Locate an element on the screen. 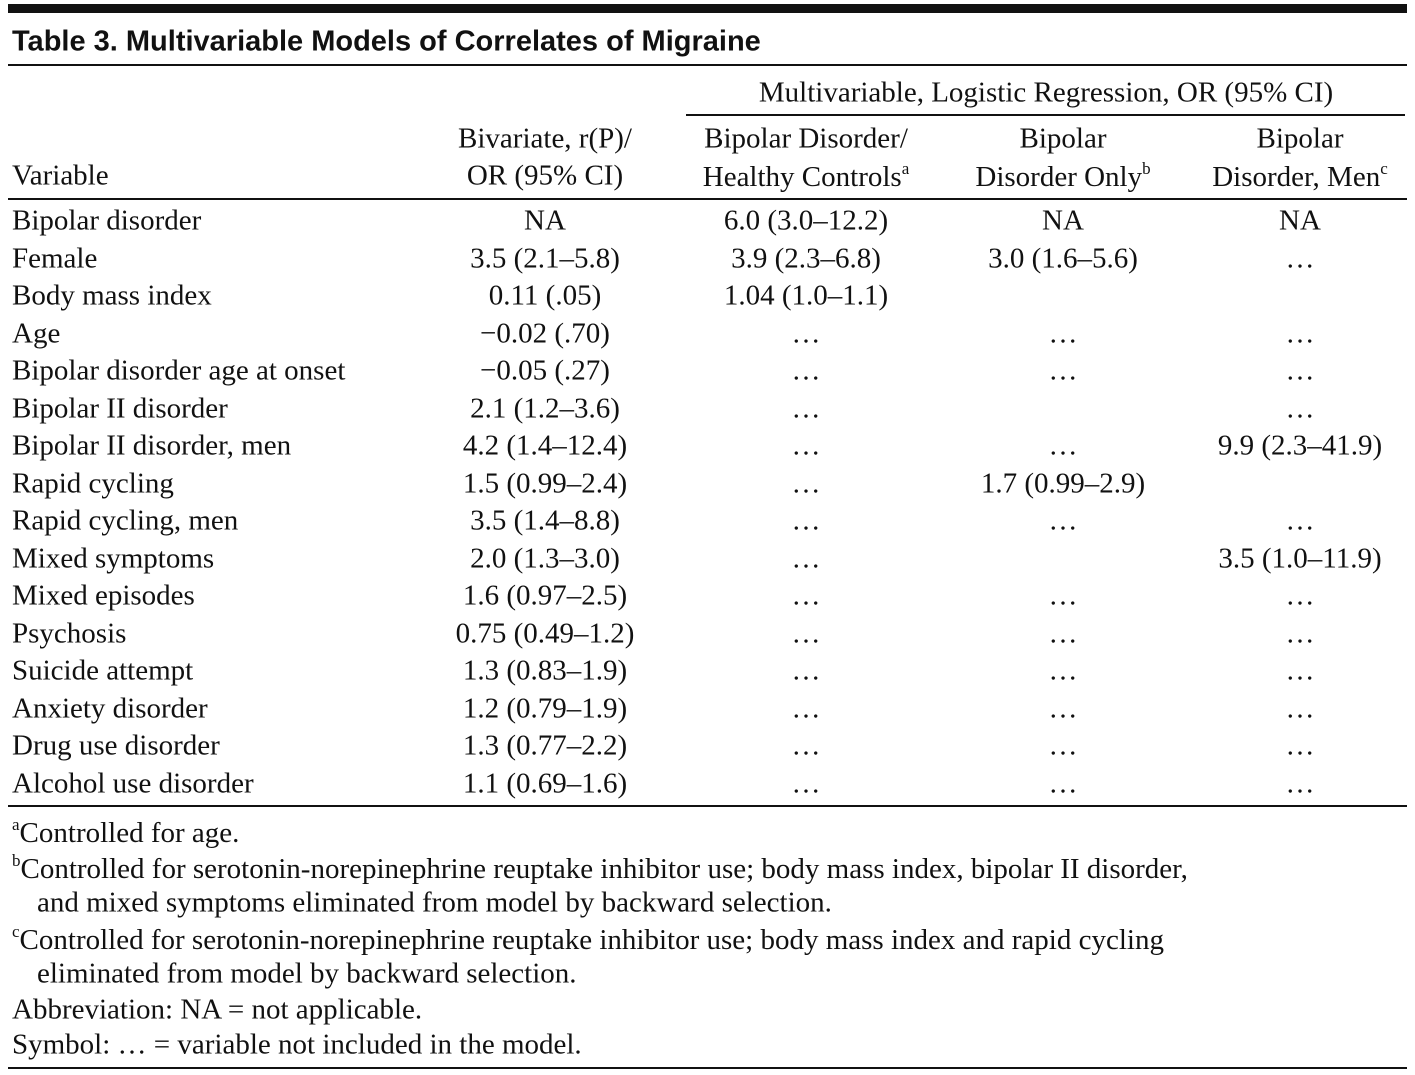 Image resolution: width=1415 pixels, height=1075 pixels. cell: 1.04 (1.0–1.1) is located at coordinates (806, 295).